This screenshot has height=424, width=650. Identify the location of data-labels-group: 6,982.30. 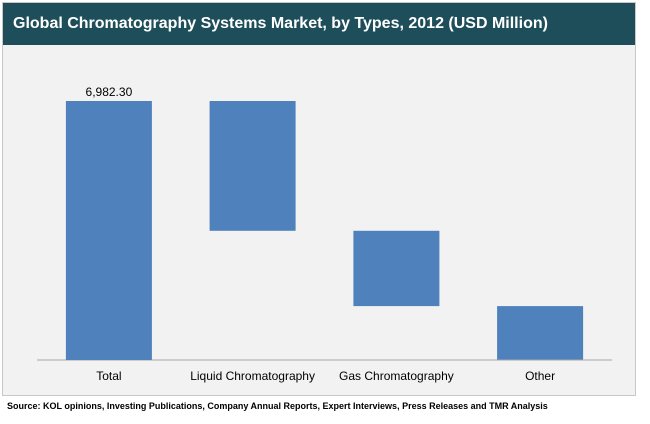
(109, 92).